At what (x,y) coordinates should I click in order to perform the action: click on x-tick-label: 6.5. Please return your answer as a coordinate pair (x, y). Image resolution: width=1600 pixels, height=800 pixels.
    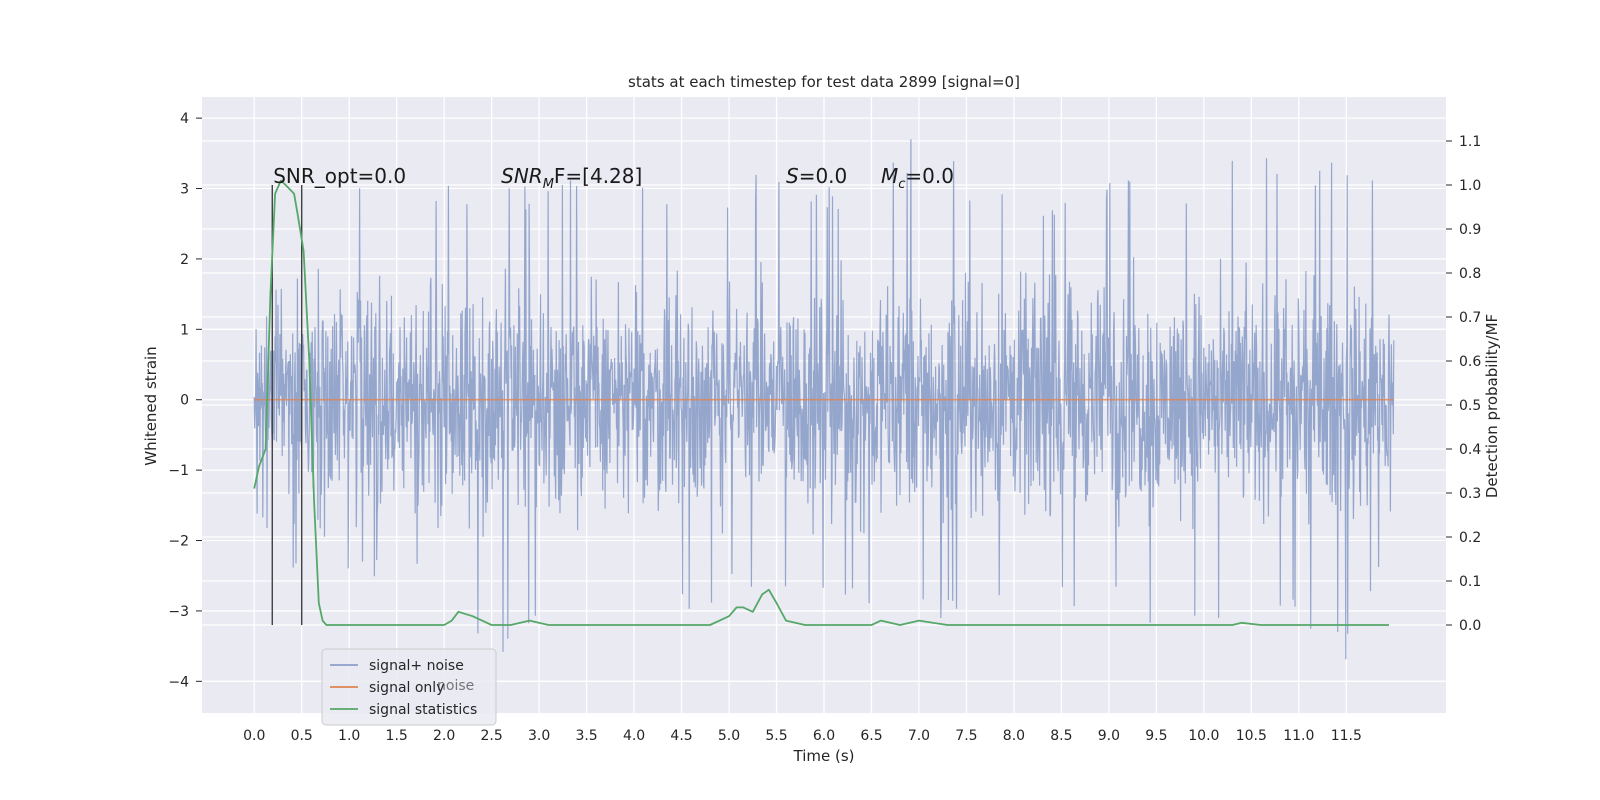
    Looking at the image, I should click on (871, 736).